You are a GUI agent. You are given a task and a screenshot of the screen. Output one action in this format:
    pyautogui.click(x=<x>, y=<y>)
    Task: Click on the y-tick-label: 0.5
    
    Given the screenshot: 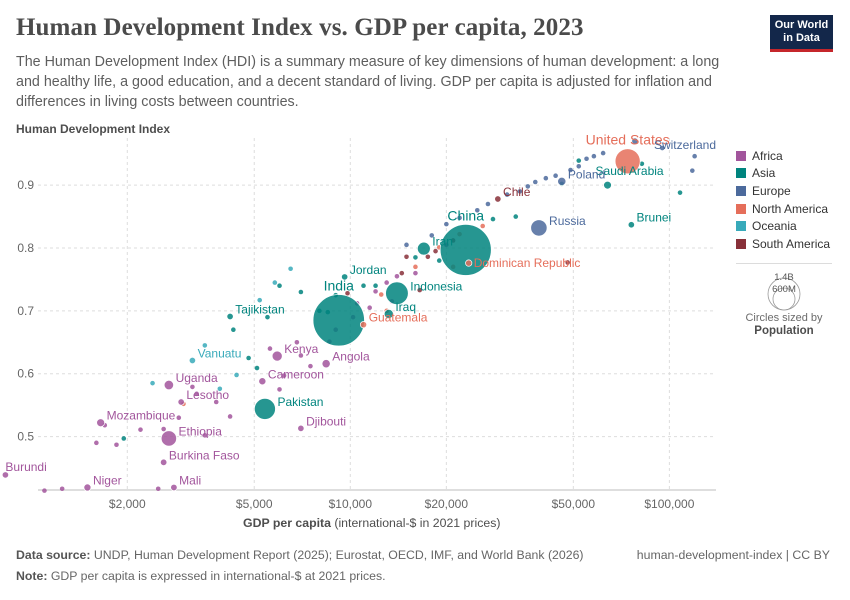 What is the action you would take?
    pyautogui.click(x=25, y=437)
    